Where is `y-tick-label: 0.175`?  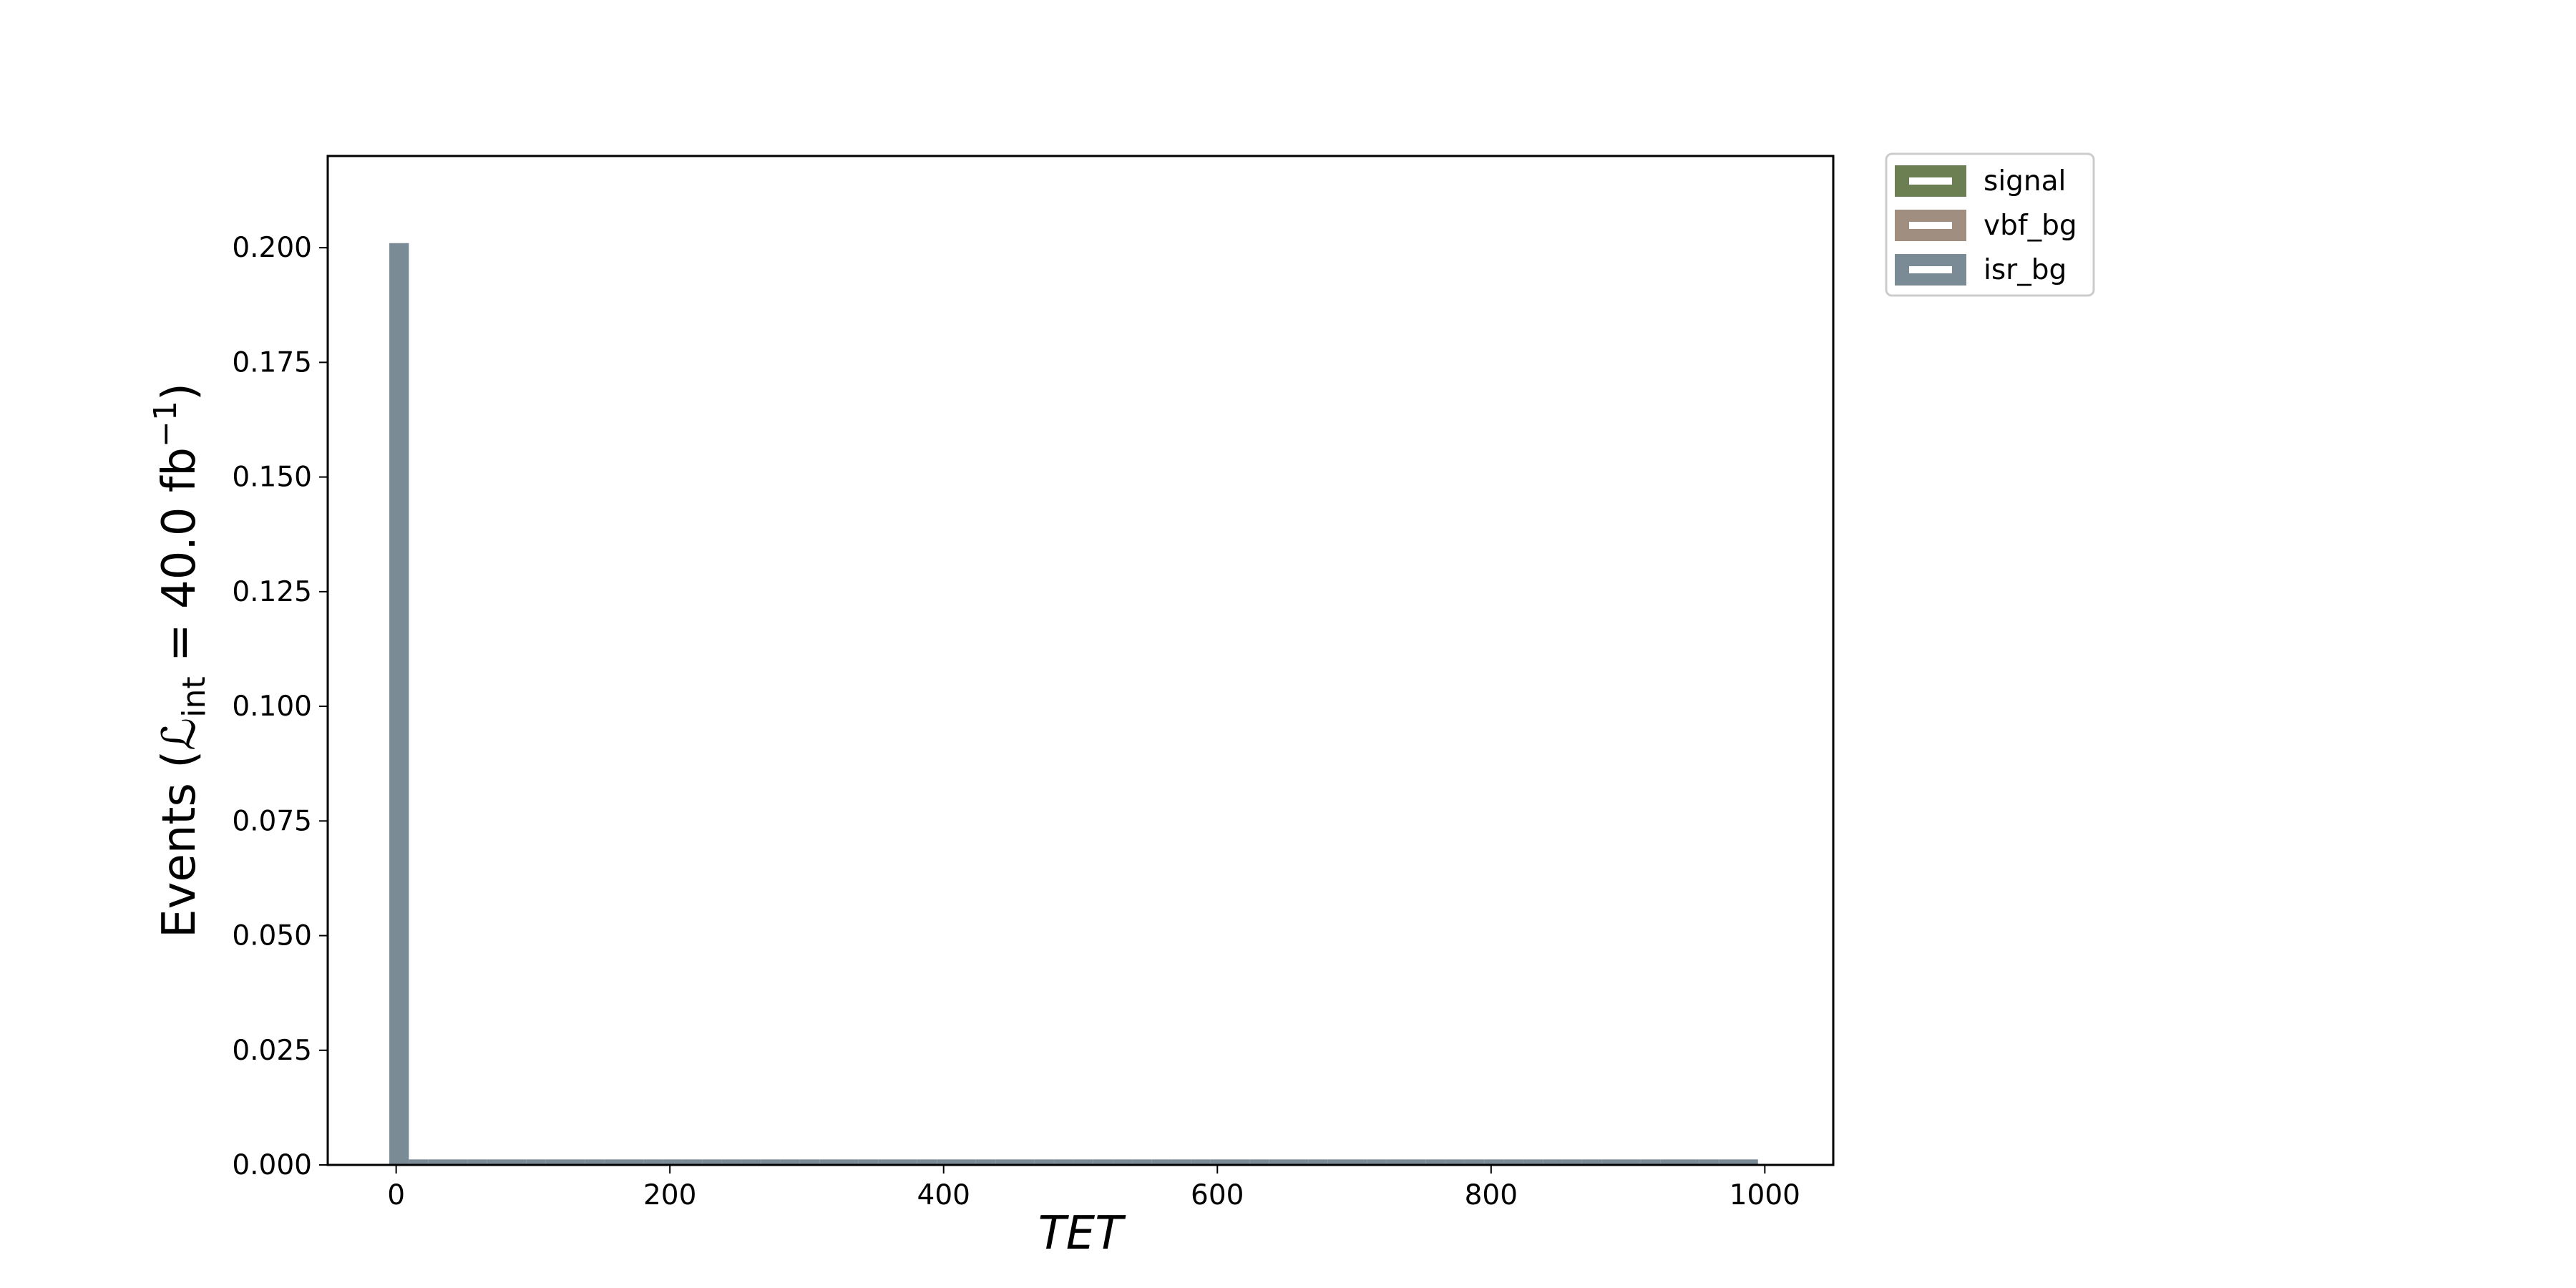 y-tick-label: 0.175 is located at coordinates (272, 362).